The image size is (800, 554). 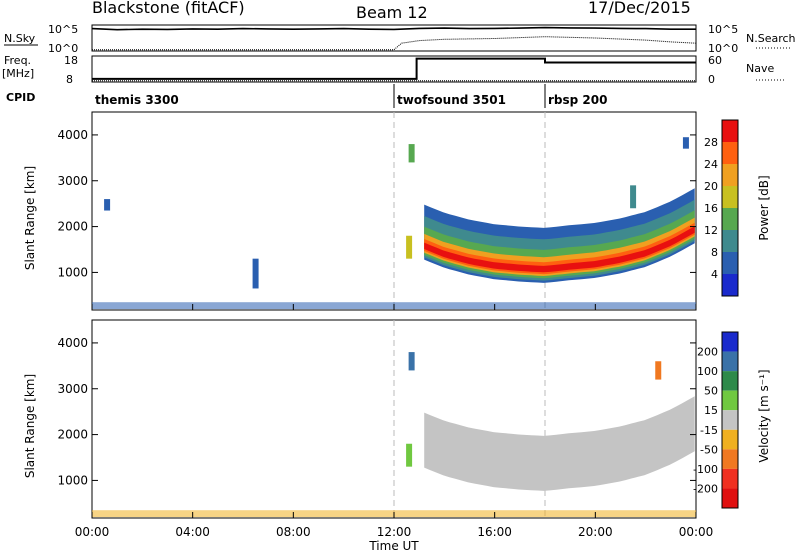 What do you see at coordinates (711, 208) in the screenshot?
I see `colorbar-tick-label: 16` at bounding box center [711, 208].